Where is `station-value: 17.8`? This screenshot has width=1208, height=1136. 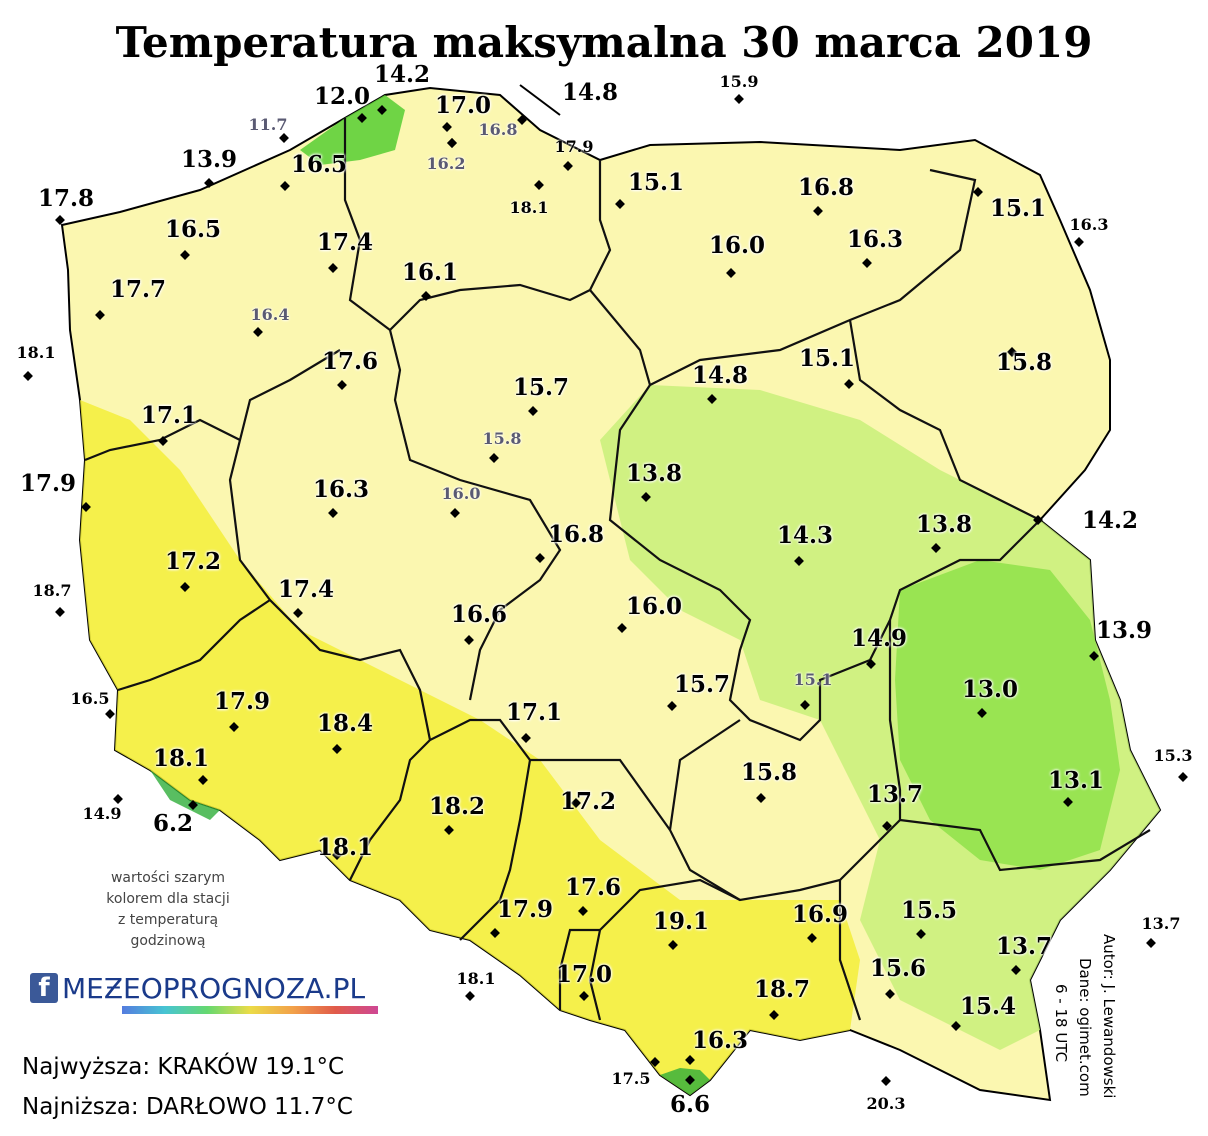 station-value: 17.8 is located at coordinates (66, 198).